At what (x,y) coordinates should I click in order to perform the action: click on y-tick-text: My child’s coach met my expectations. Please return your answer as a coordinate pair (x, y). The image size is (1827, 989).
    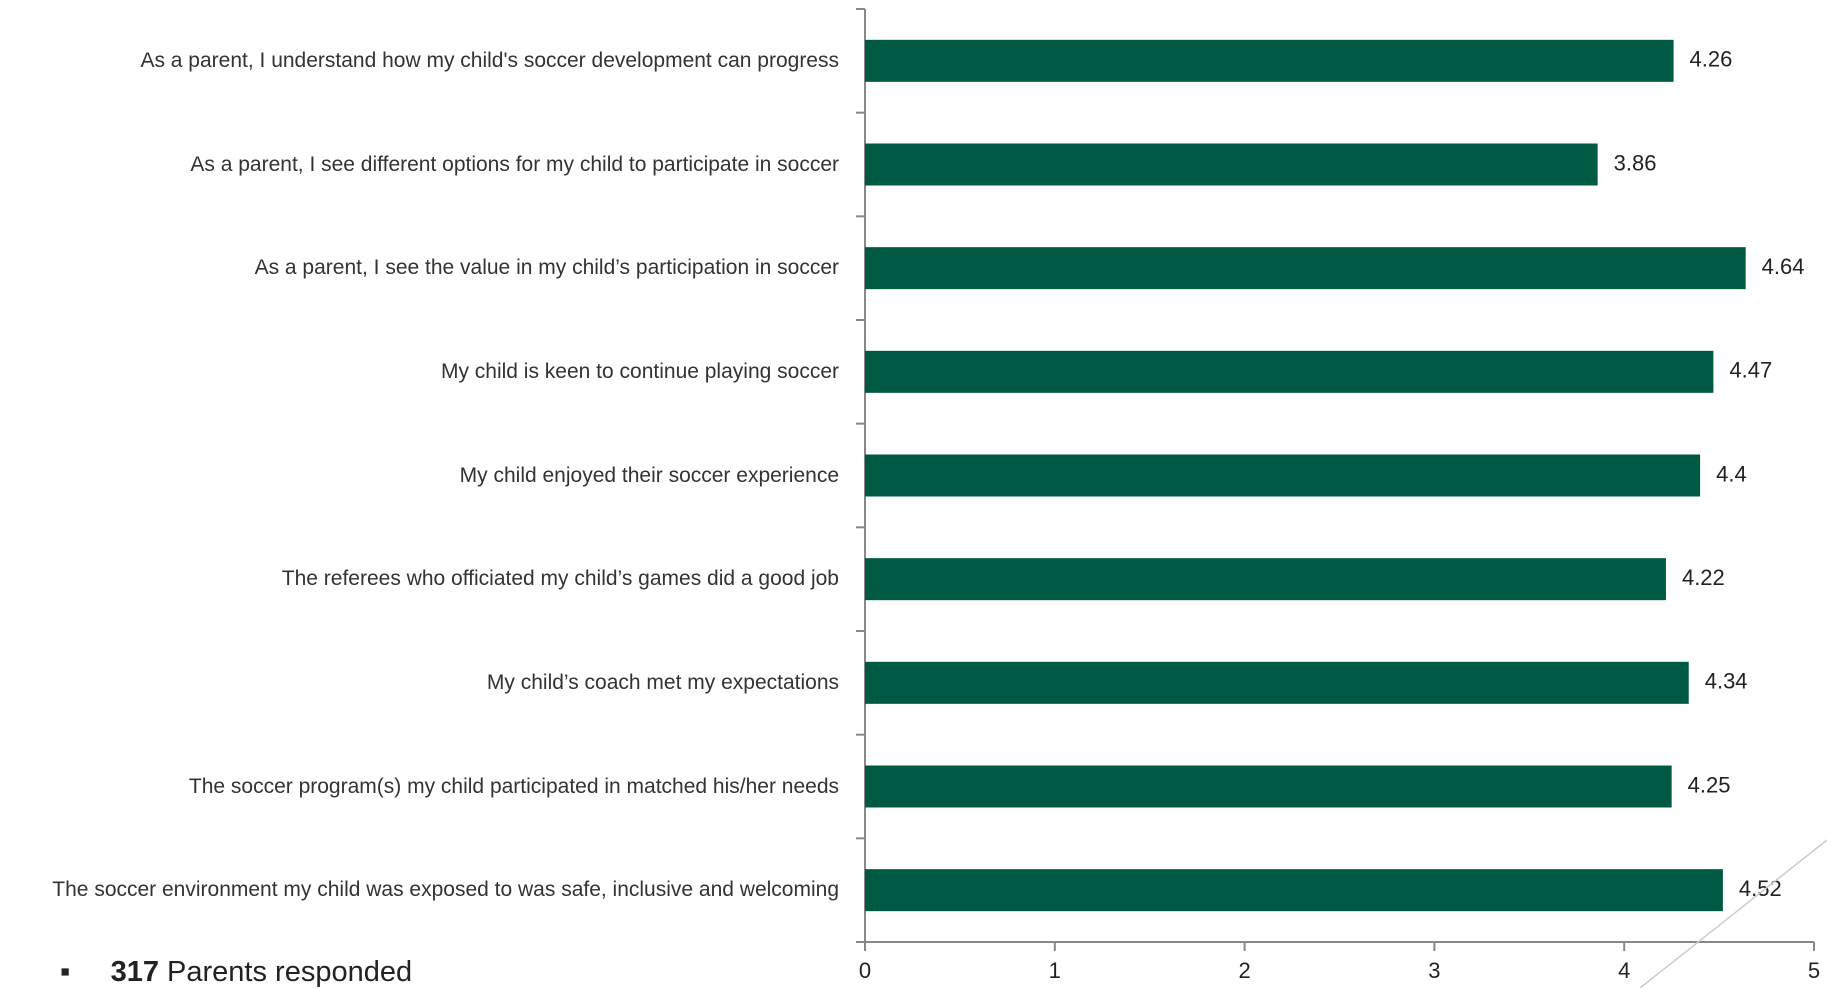
    Looking at the image, I should click on (662, 682).